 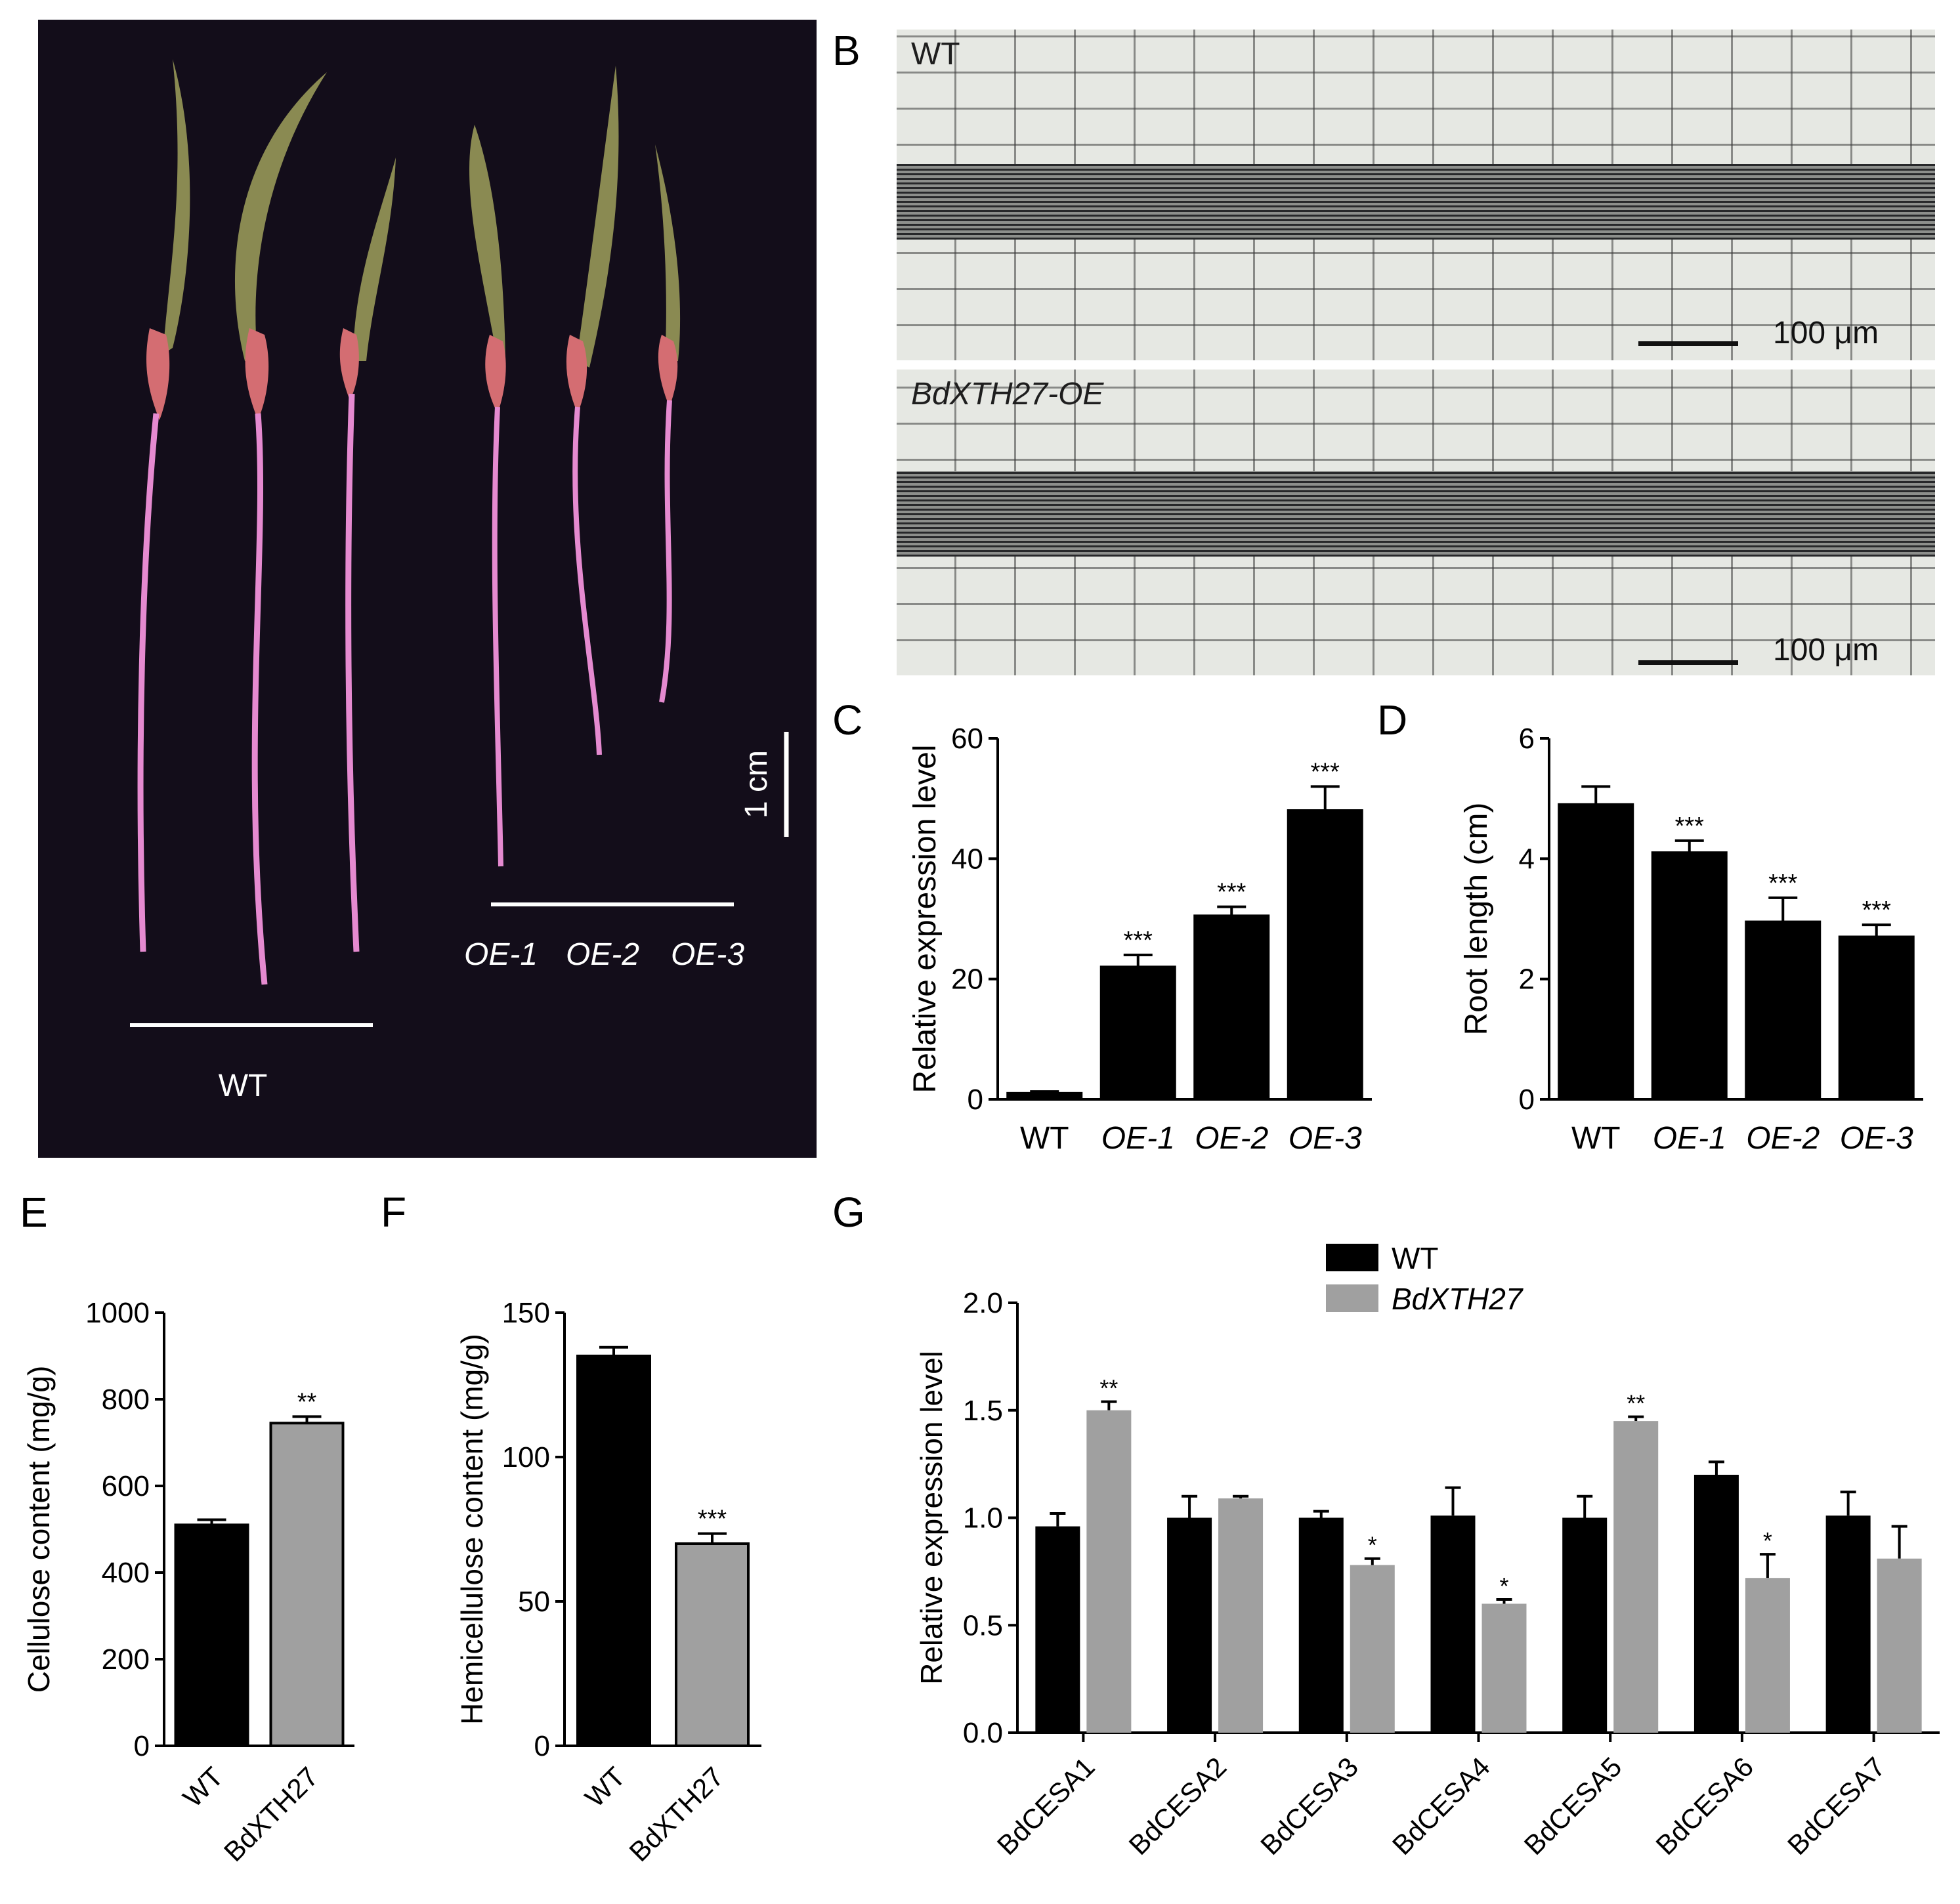 I want to click on bar-bdxth27, so click(x=307, y=1585).